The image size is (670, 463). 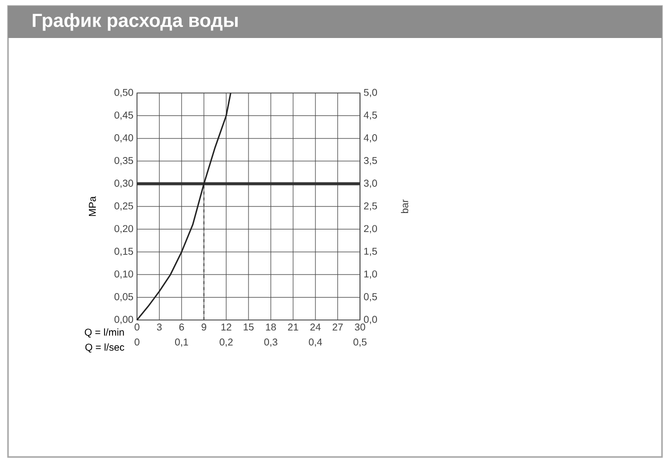 I want to click on y2-tick-label: 0,5, so click(x=370, y=297).